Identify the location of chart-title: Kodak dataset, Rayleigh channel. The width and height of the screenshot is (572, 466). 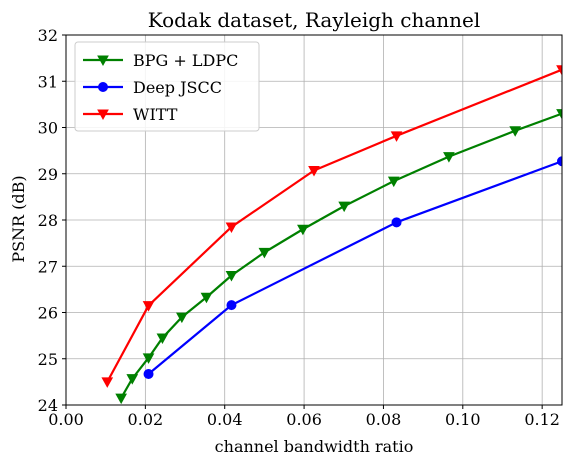
(314, 20).